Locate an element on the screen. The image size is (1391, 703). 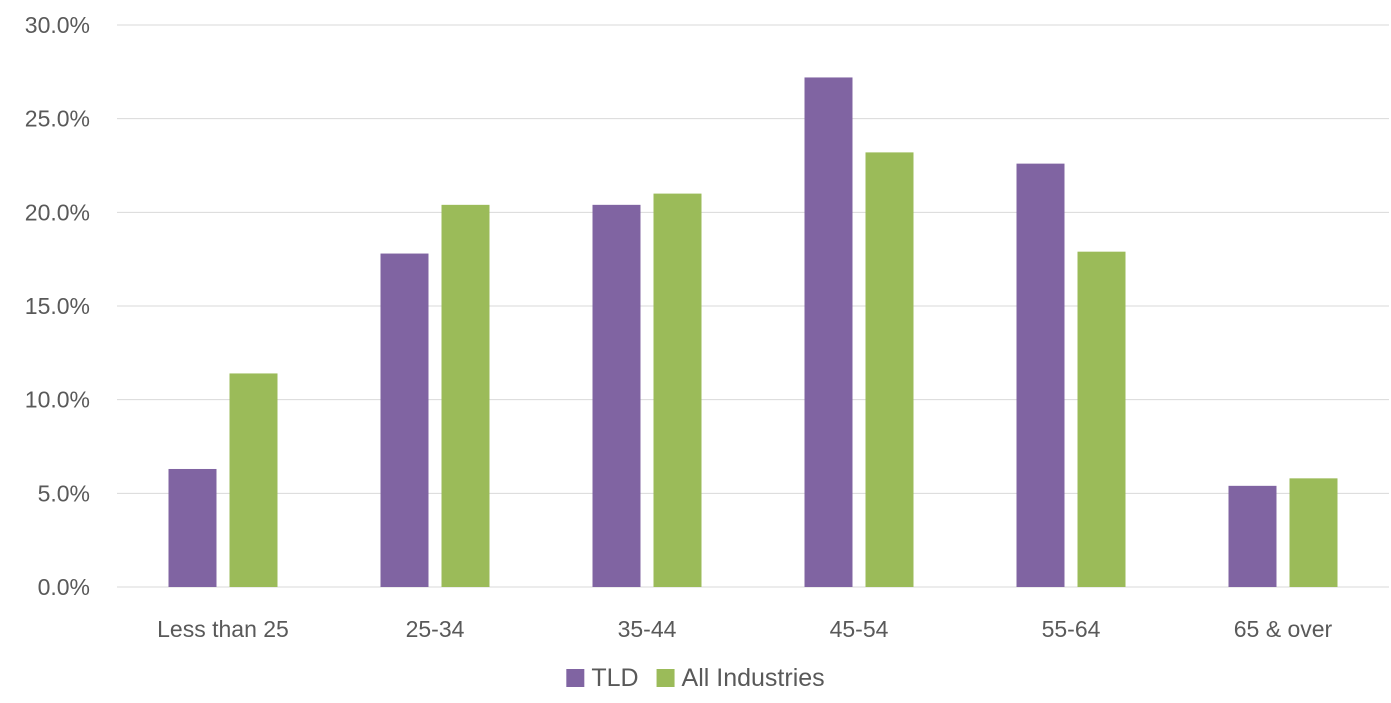
y-axis-tick-labels: 0.0% 5.0% 10.0% 15.0% 20.0% 25.0% 30.0% is located at coordinates (57, 306).